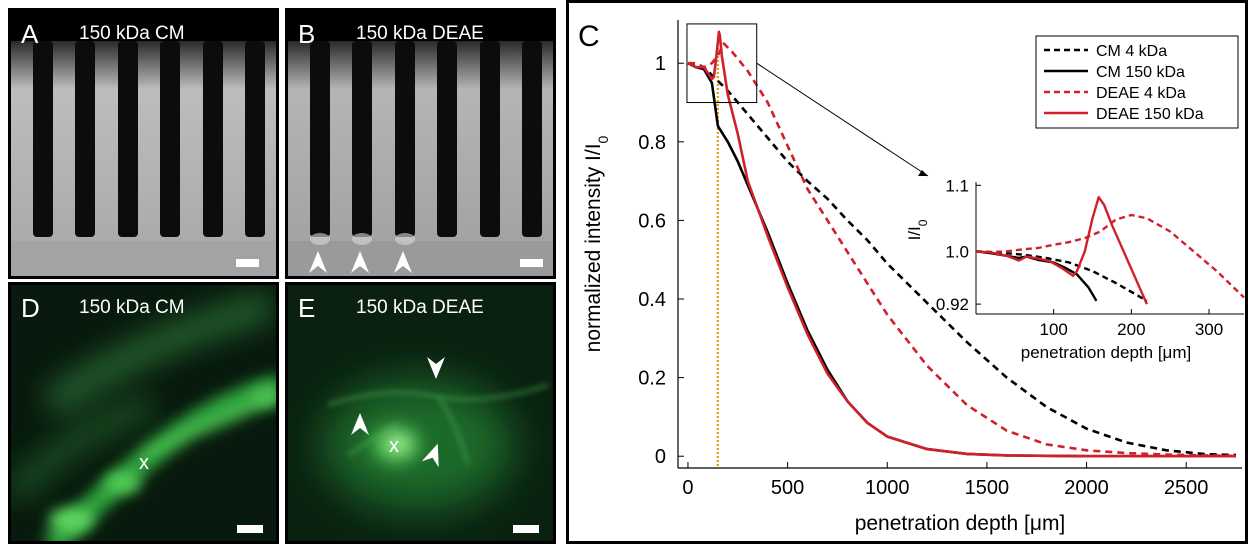 This screenshot has width=1248, height=549. What do you see at coordinates (652, 221) in the screenshot?
I see `y-tick-label: 0.6` at bounding box center [652, 221].